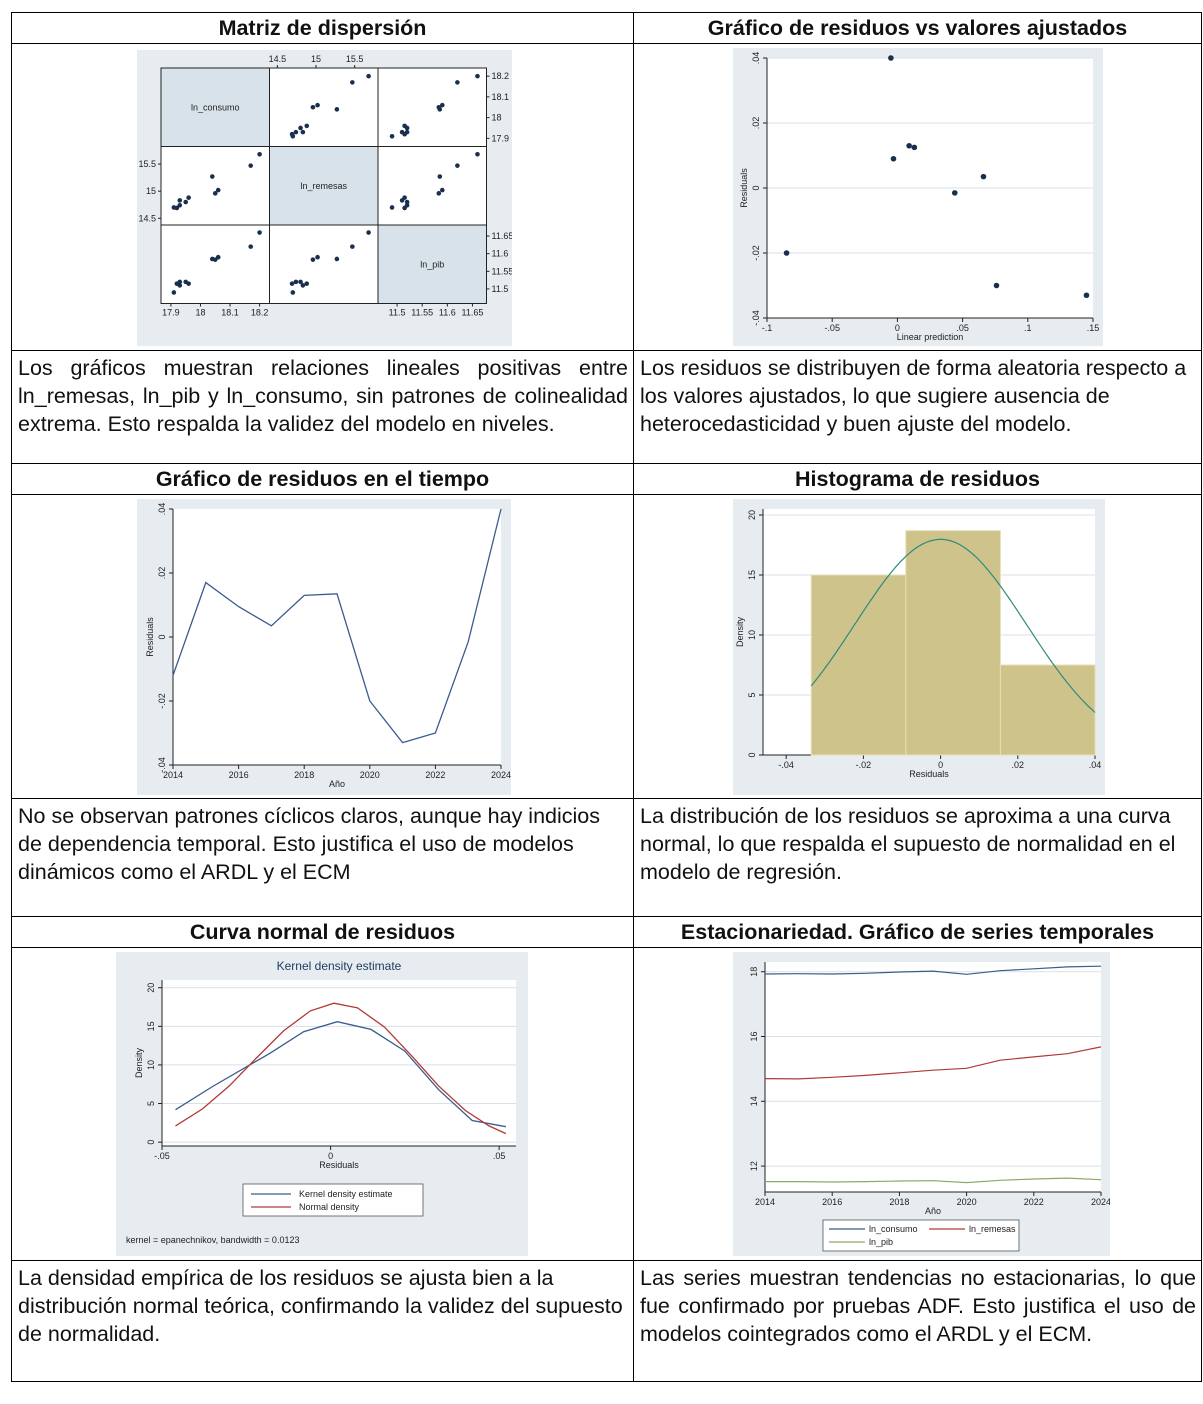 Image resolution: width=1203 pixels, height=1404 pixels. What do you see at coordinates (933, 970) in the screenshot?
I see `series-line-ln-consumo` at bounding box center [933, 970].